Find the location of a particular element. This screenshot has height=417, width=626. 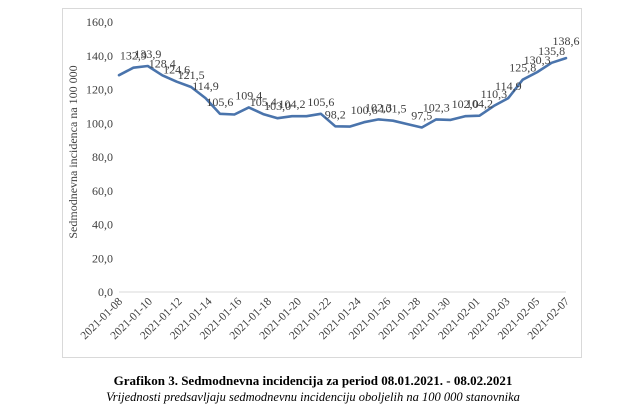

series-line is located at coordinates (342, 92).